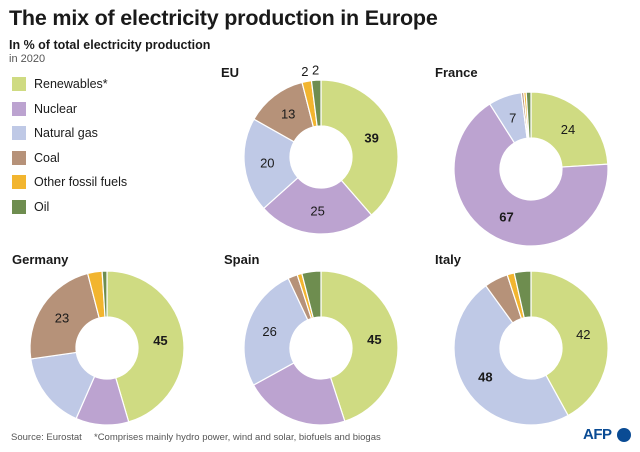 Image resolution: width=640 pixels, height=452 pixels. I want to click on data-label: 24, so click(568, 129).